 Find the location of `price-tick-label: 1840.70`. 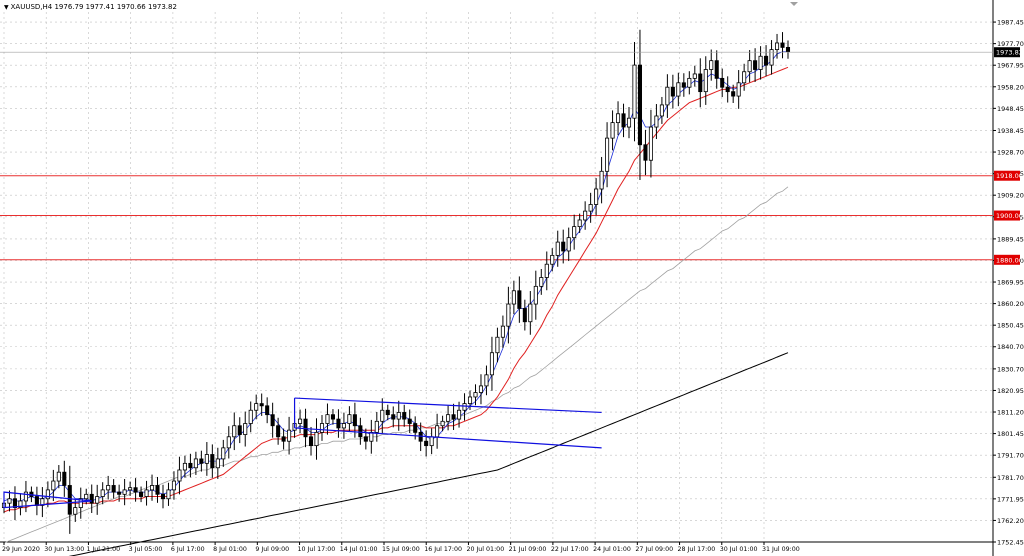

price-tick-label: 1840.70 is located at coordinates (1010, 347).